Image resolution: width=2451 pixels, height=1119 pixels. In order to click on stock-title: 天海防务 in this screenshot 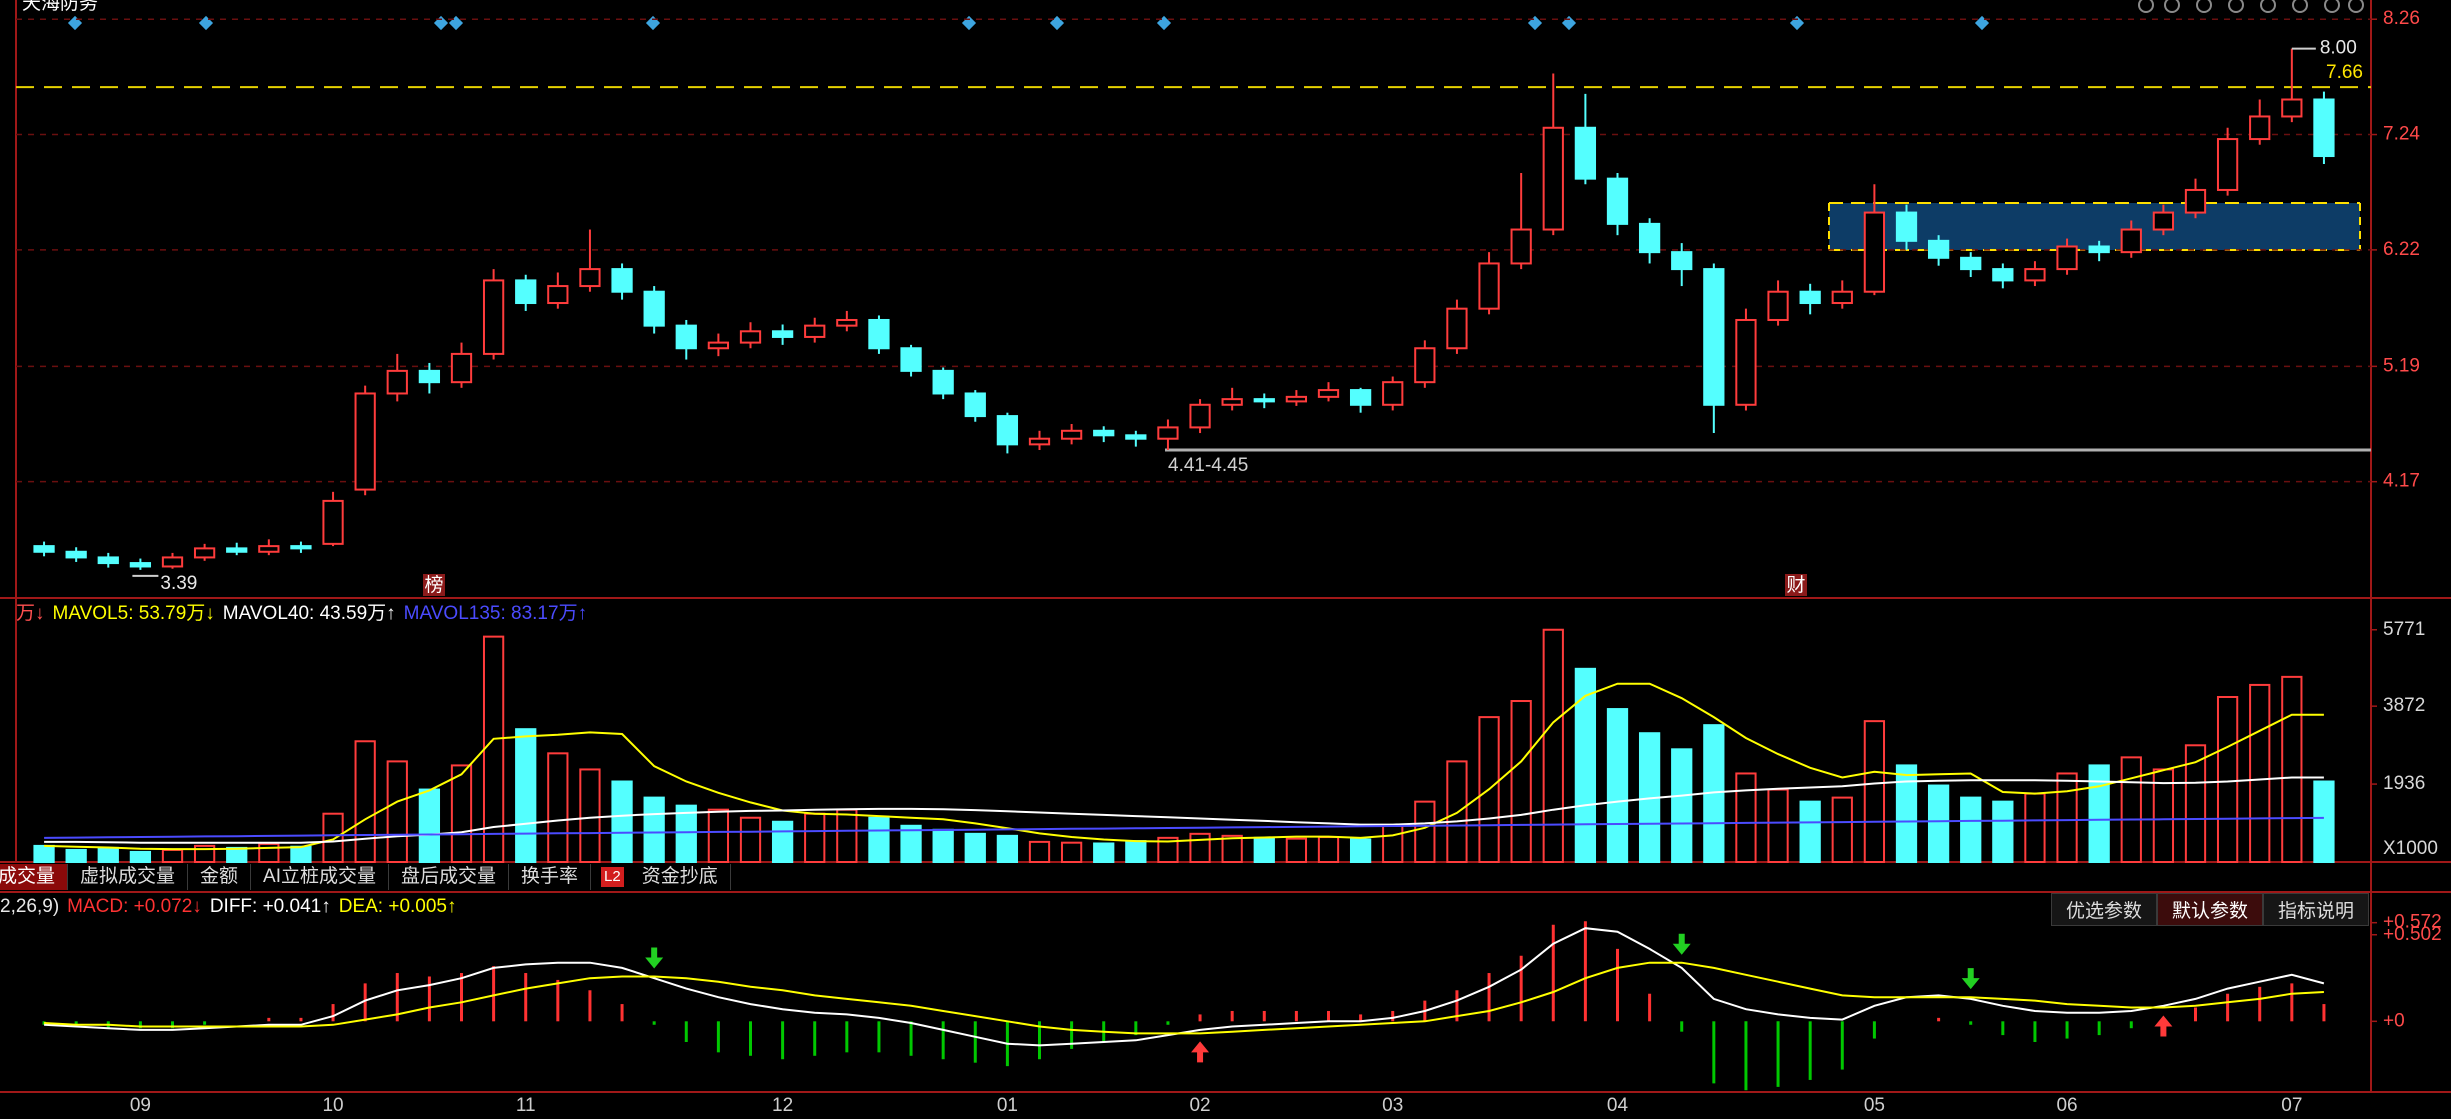, I will do `click(60, 7)`.